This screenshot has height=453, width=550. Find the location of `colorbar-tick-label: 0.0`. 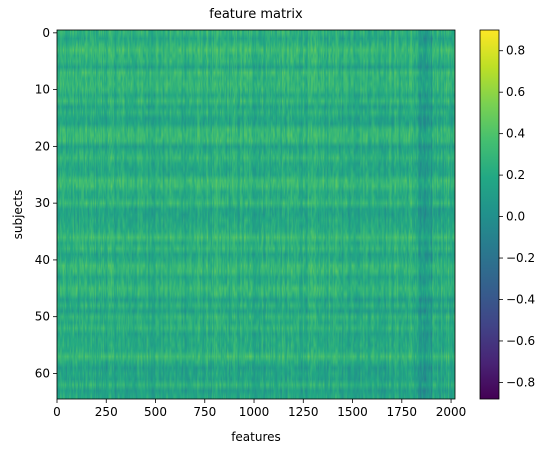

colorbar-tick-label: 0.0 is located at coordinates (515, 217).